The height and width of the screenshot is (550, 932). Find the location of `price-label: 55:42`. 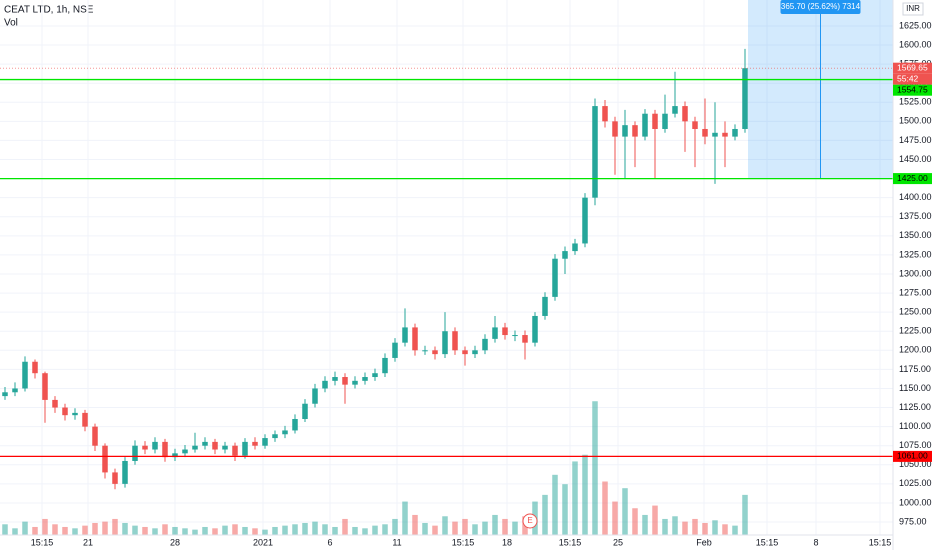

price-label: 55:42 is located at coordinates (908, 78).